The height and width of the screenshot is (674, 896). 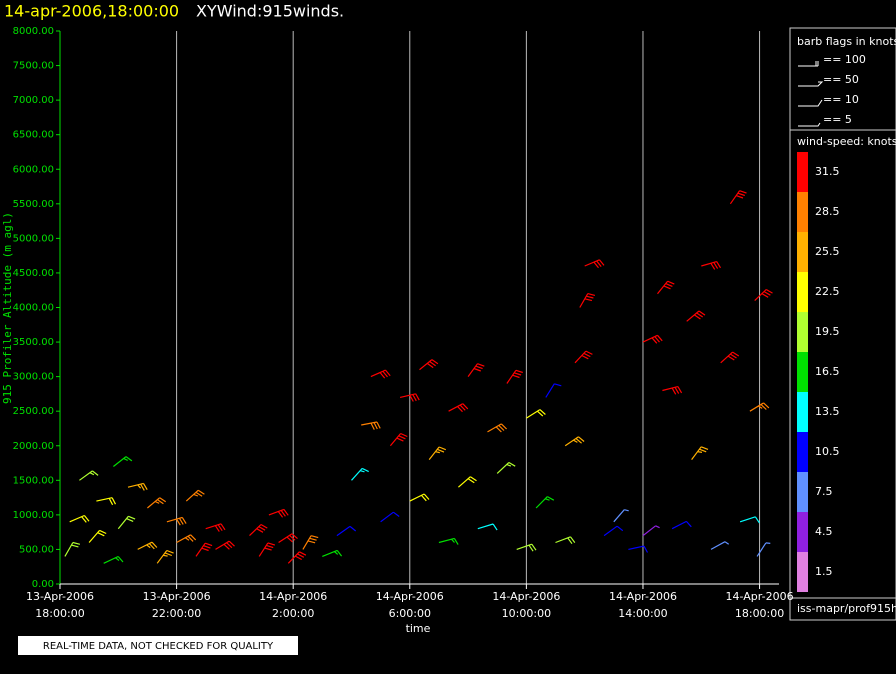 What do you see at coordinates (837, 119) in the screenshot?
I see `barb-legend-entry: == 5` at bounding box center [837, 119].